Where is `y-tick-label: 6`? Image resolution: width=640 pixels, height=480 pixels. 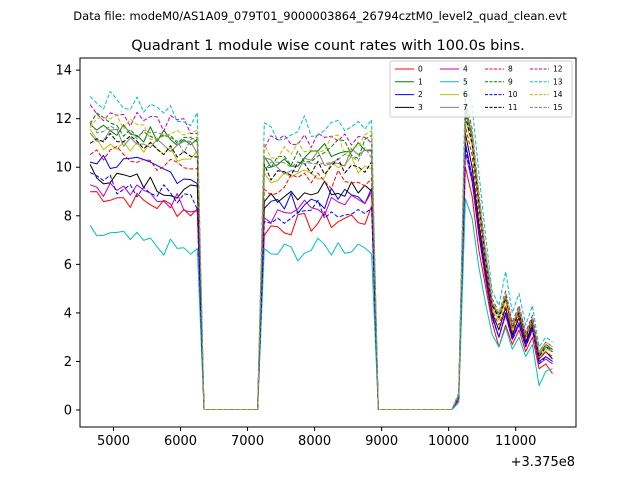
y-tick-label: 6 is located at coordinates (68, 265).